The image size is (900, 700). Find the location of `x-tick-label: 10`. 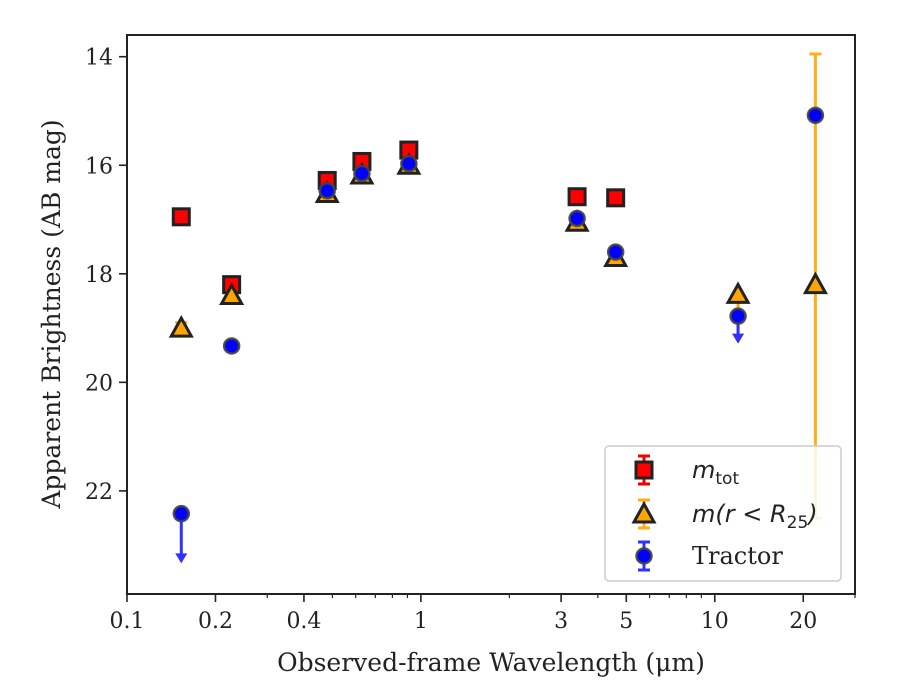

x-tick-label: 10 is located at coordinates (715, 621).